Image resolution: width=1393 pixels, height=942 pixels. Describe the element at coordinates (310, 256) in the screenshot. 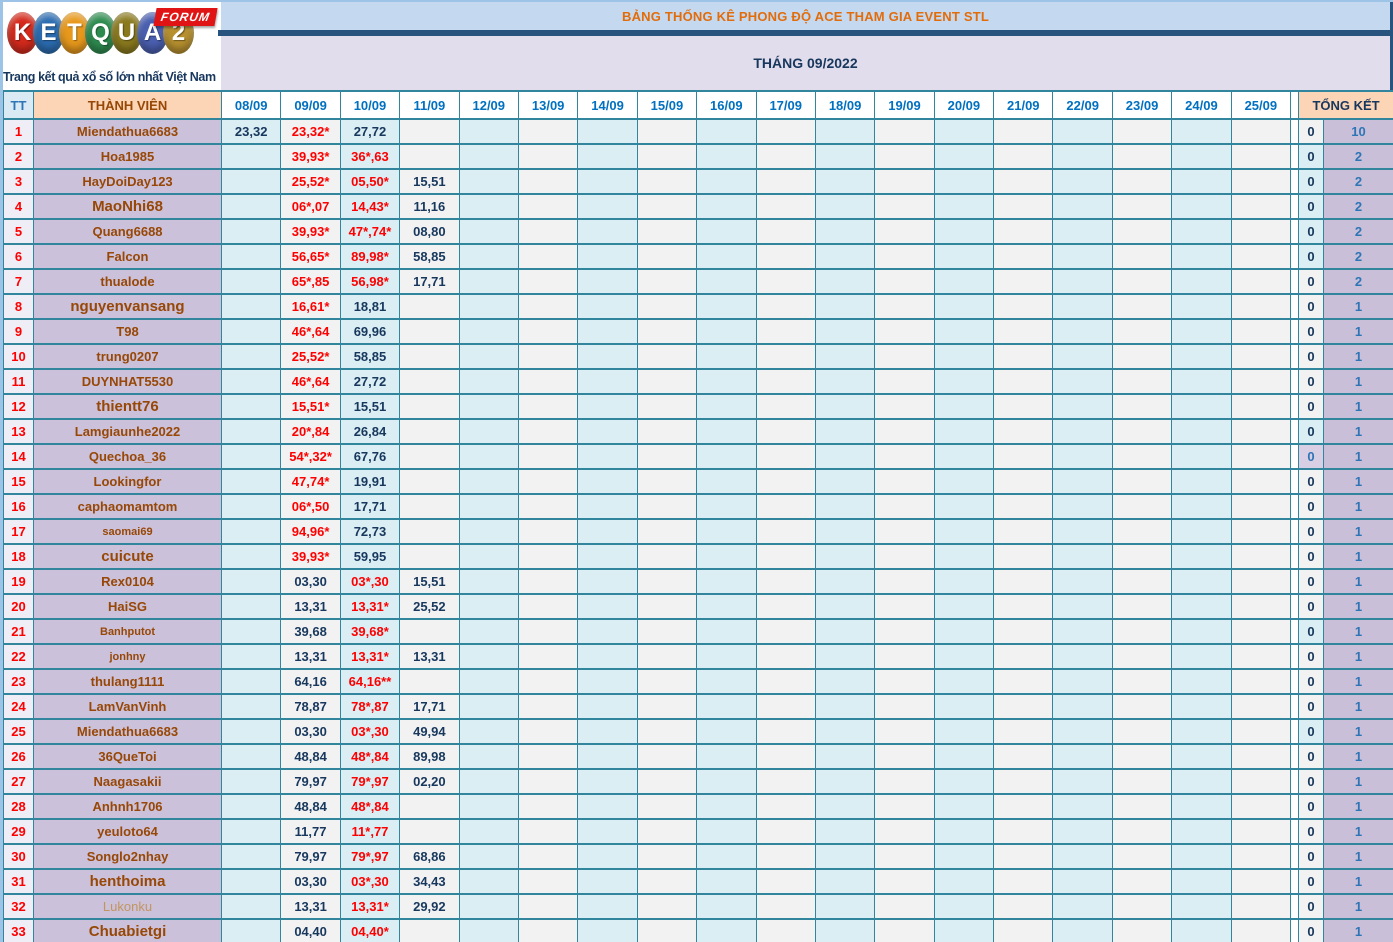

I see `score-cell: 56,65*` at that location.